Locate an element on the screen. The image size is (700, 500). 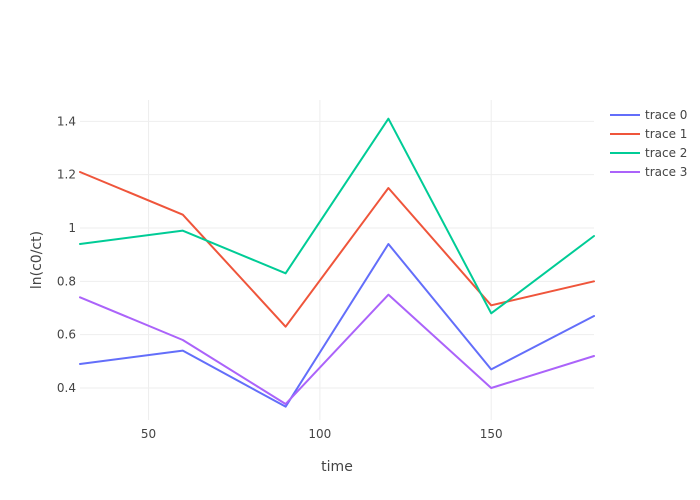
y-tick-label: 1 is located at coordinates (72, 228).